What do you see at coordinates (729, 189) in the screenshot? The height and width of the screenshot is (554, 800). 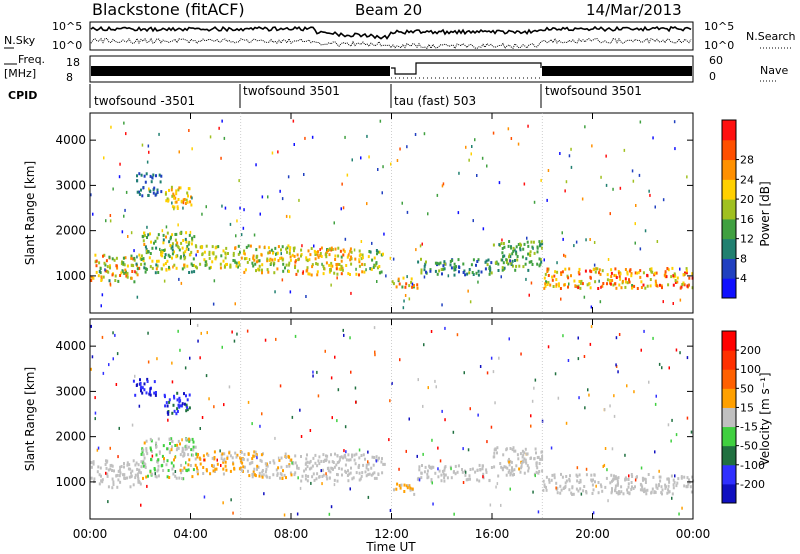 I see `colorbar-segment` at bounding box center [729, 189].